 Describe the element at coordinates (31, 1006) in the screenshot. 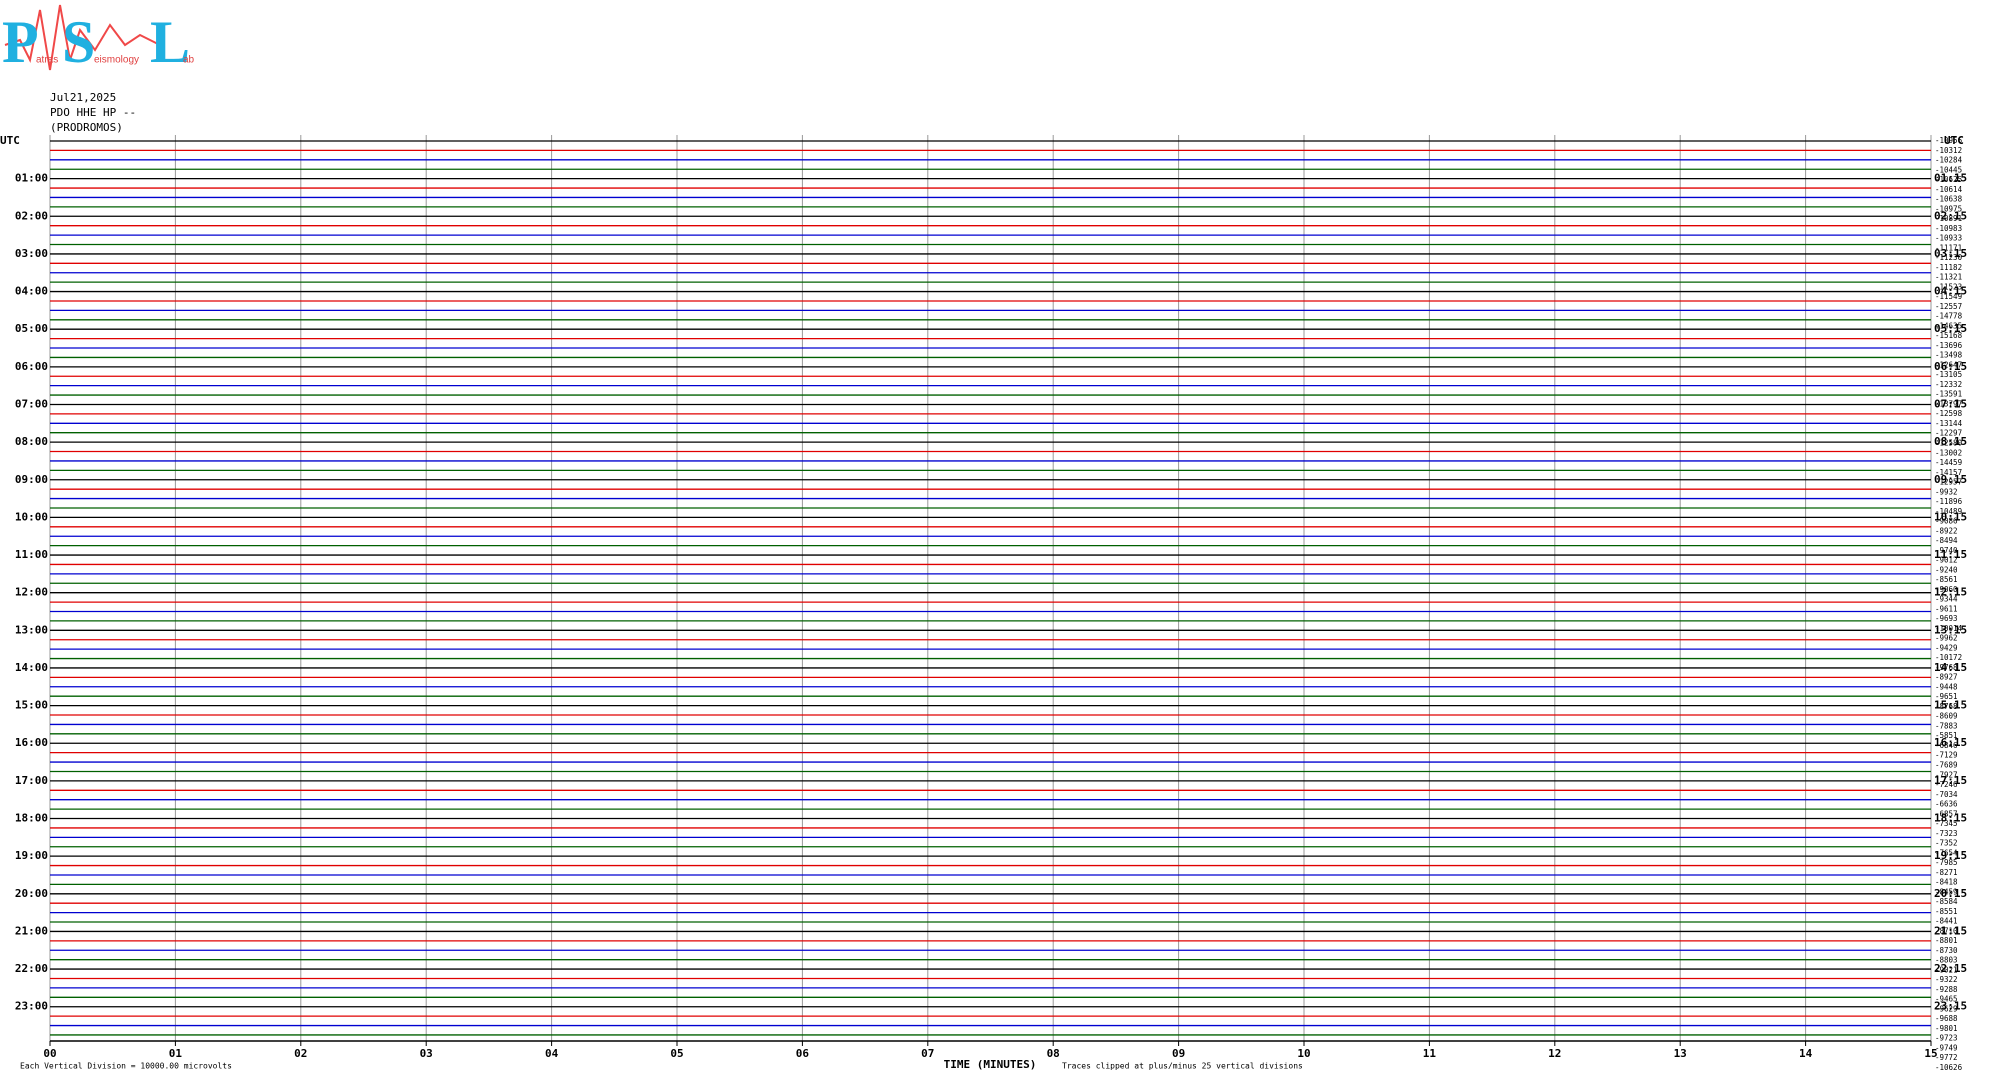

I see `hour-label: 23:00` at that location.